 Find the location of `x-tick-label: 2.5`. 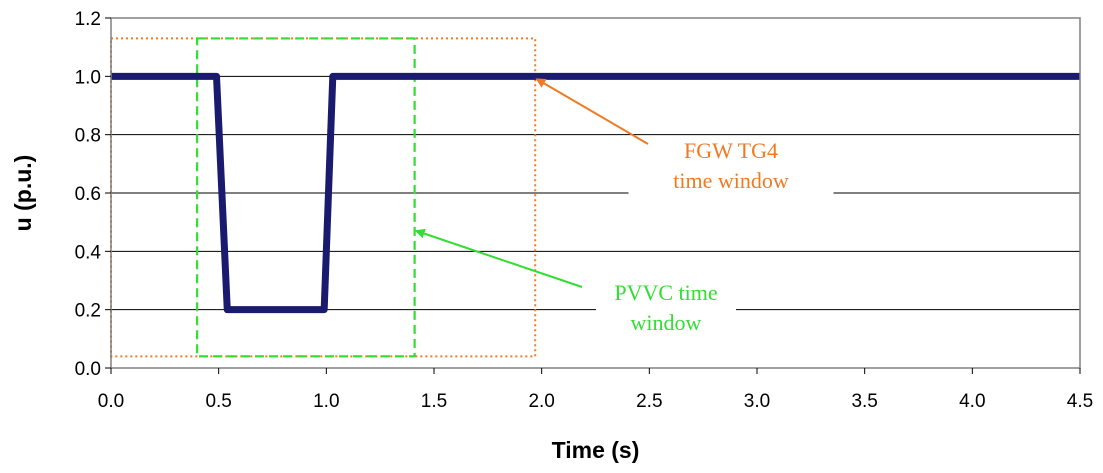

x-tick-label: 2.5 is located at coordinates (649, 401).